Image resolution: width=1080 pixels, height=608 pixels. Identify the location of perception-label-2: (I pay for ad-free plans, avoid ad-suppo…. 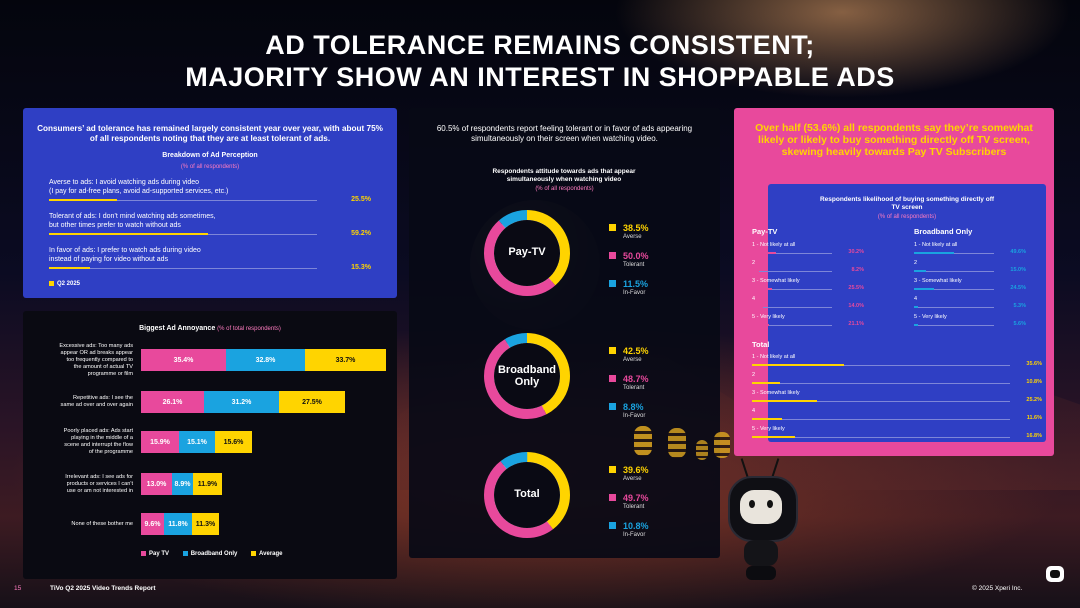
(139, 191).